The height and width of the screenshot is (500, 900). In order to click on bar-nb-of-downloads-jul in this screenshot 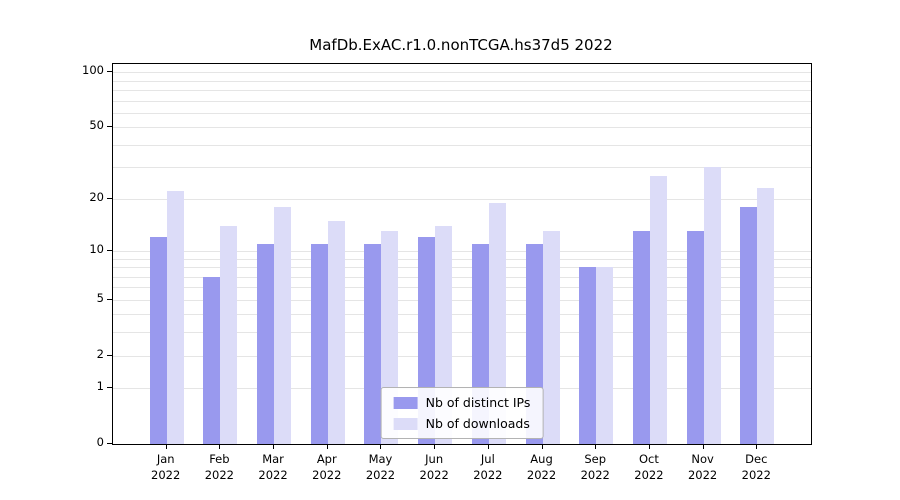, I will do `click(497, 323)`.